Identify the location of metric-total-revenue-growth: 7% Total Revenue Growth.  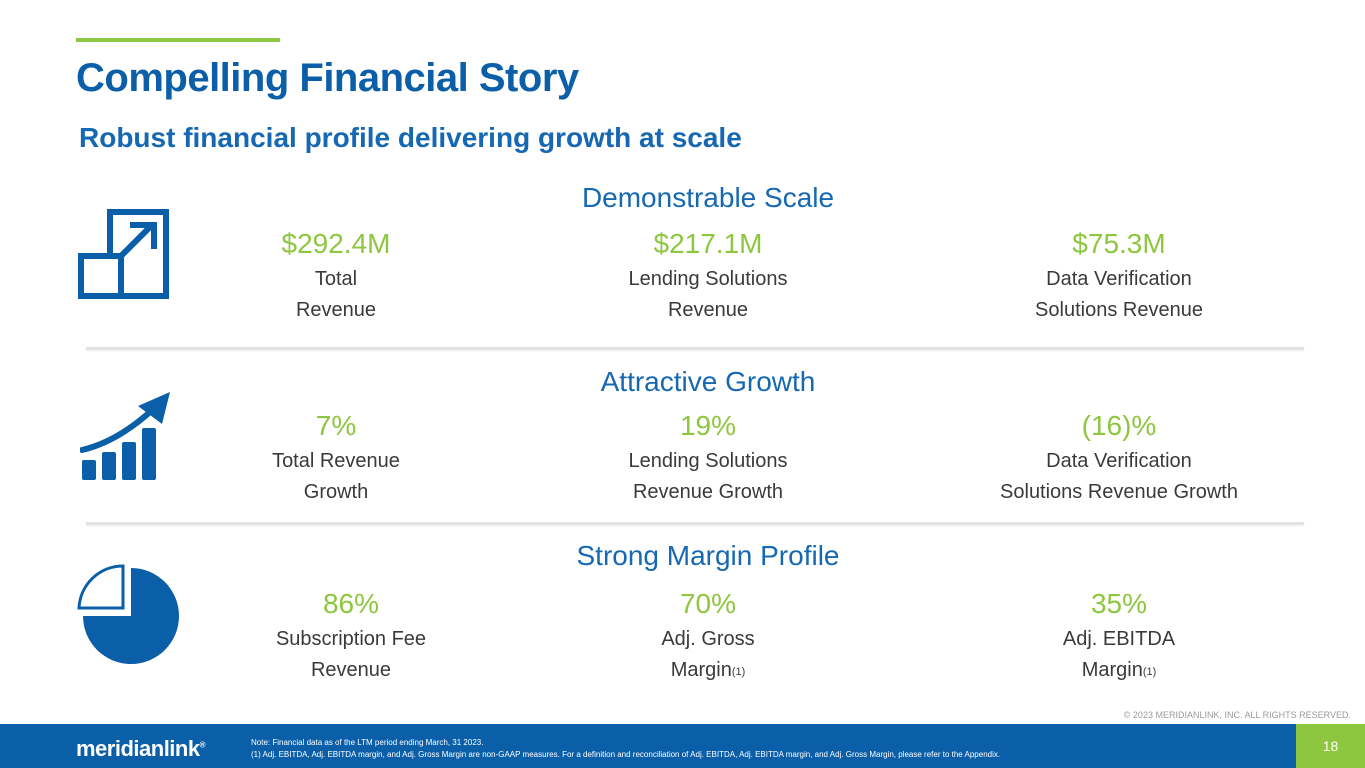
(336, 459).